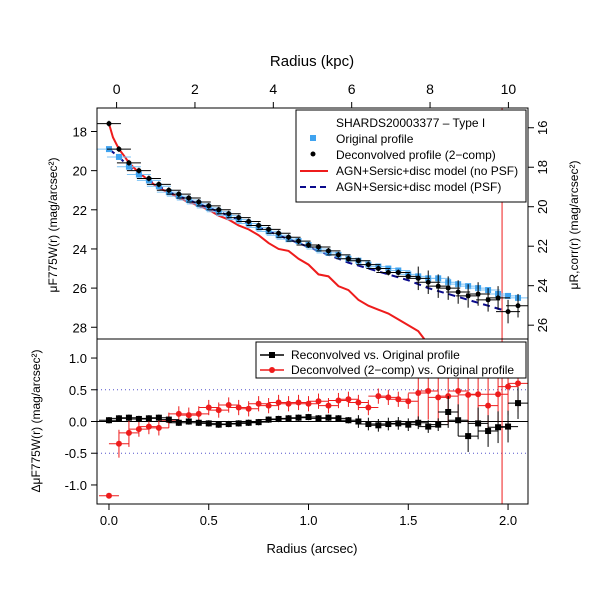 The width and height of the screenshot is (598, 598). Describe the element at coordinates (574, 225) in the screenshot. I see `y-axis-title-right-top: μR,corr(r) (mag/arcsec²)` at that location.